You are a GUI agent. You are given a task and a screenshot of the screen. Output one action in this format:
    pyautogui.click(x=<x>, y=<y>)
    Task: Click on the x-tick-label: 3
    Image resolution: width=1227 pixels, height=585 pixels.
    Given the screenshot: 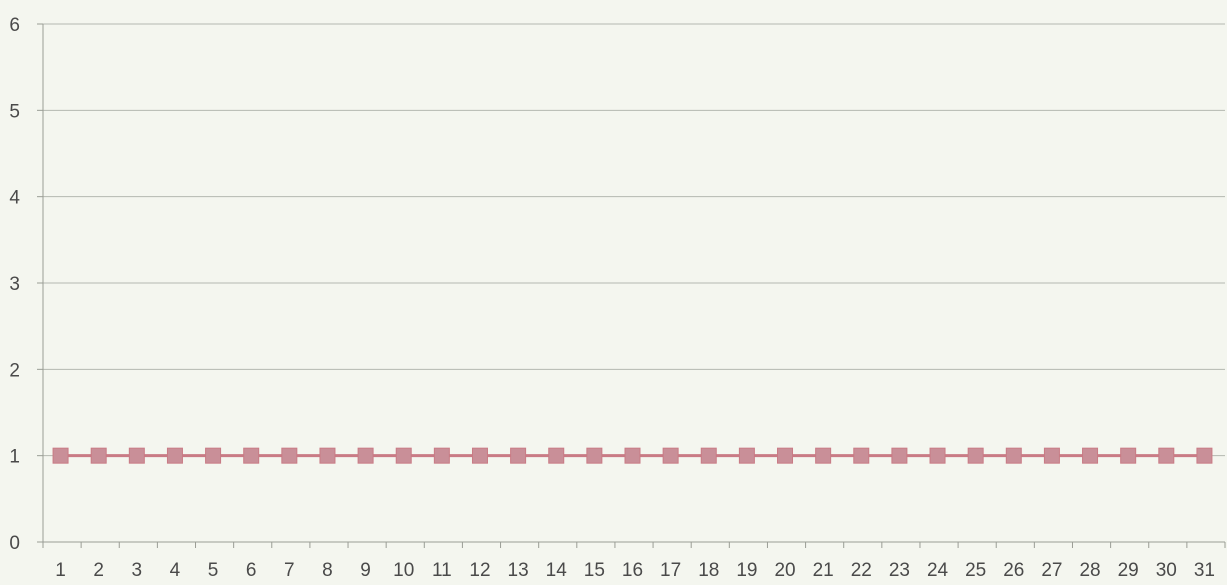 What is the action you would take?
    pyautogui.click(x=137, y=570)
    